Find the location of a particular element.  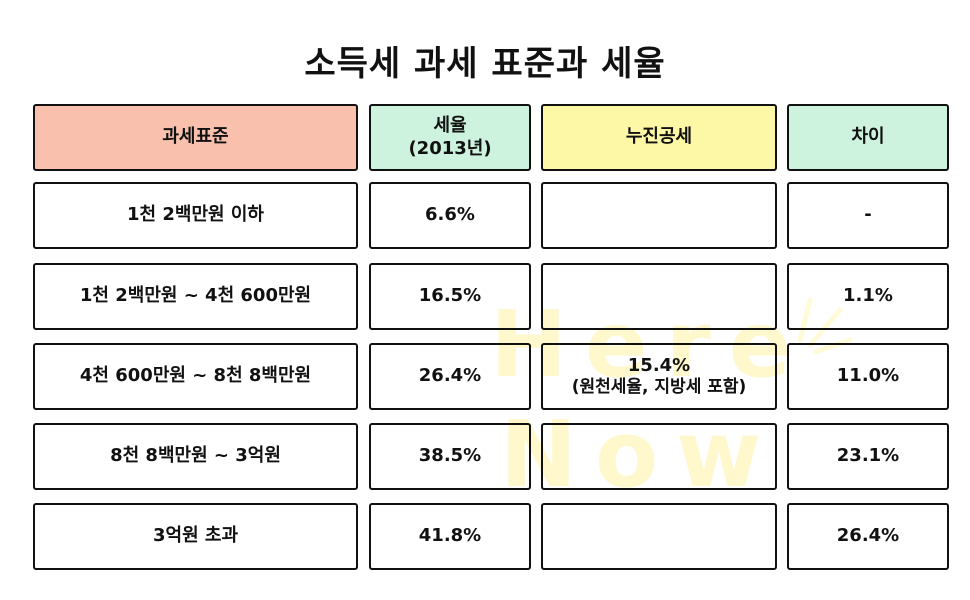

header-rate: 세율 (2013년) is located at coordinates (450, 137).